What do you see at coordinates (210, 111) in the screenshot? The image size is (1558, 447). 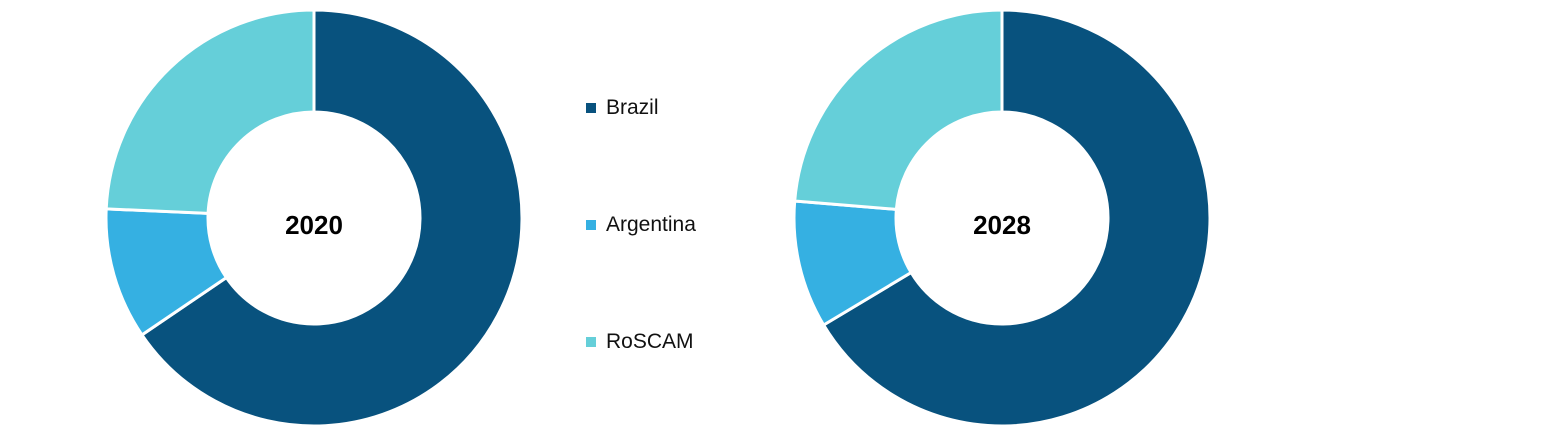 I see `slice-2020-roscam` at bounding box center [210, 111].